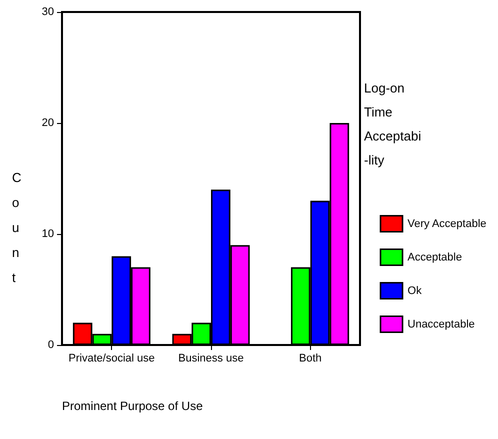 The width and height of the screenshot is (498, 439). I want to click on y-tick-label: 0, so click(51, 345).